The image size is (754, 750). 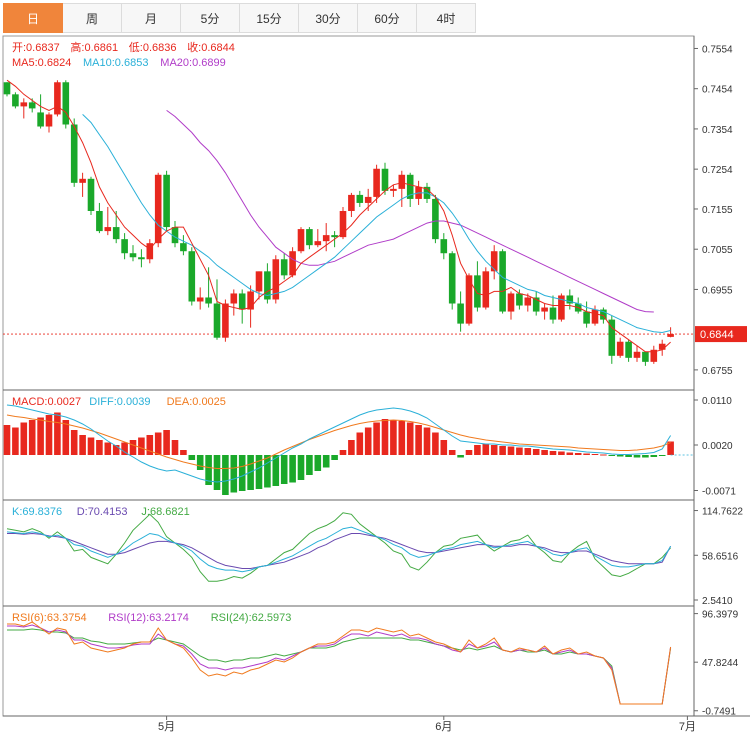 What do you see at coordinates (33, 18) in the screenshot?
I see `tab-day: 日` at bounding box center [33, 18].